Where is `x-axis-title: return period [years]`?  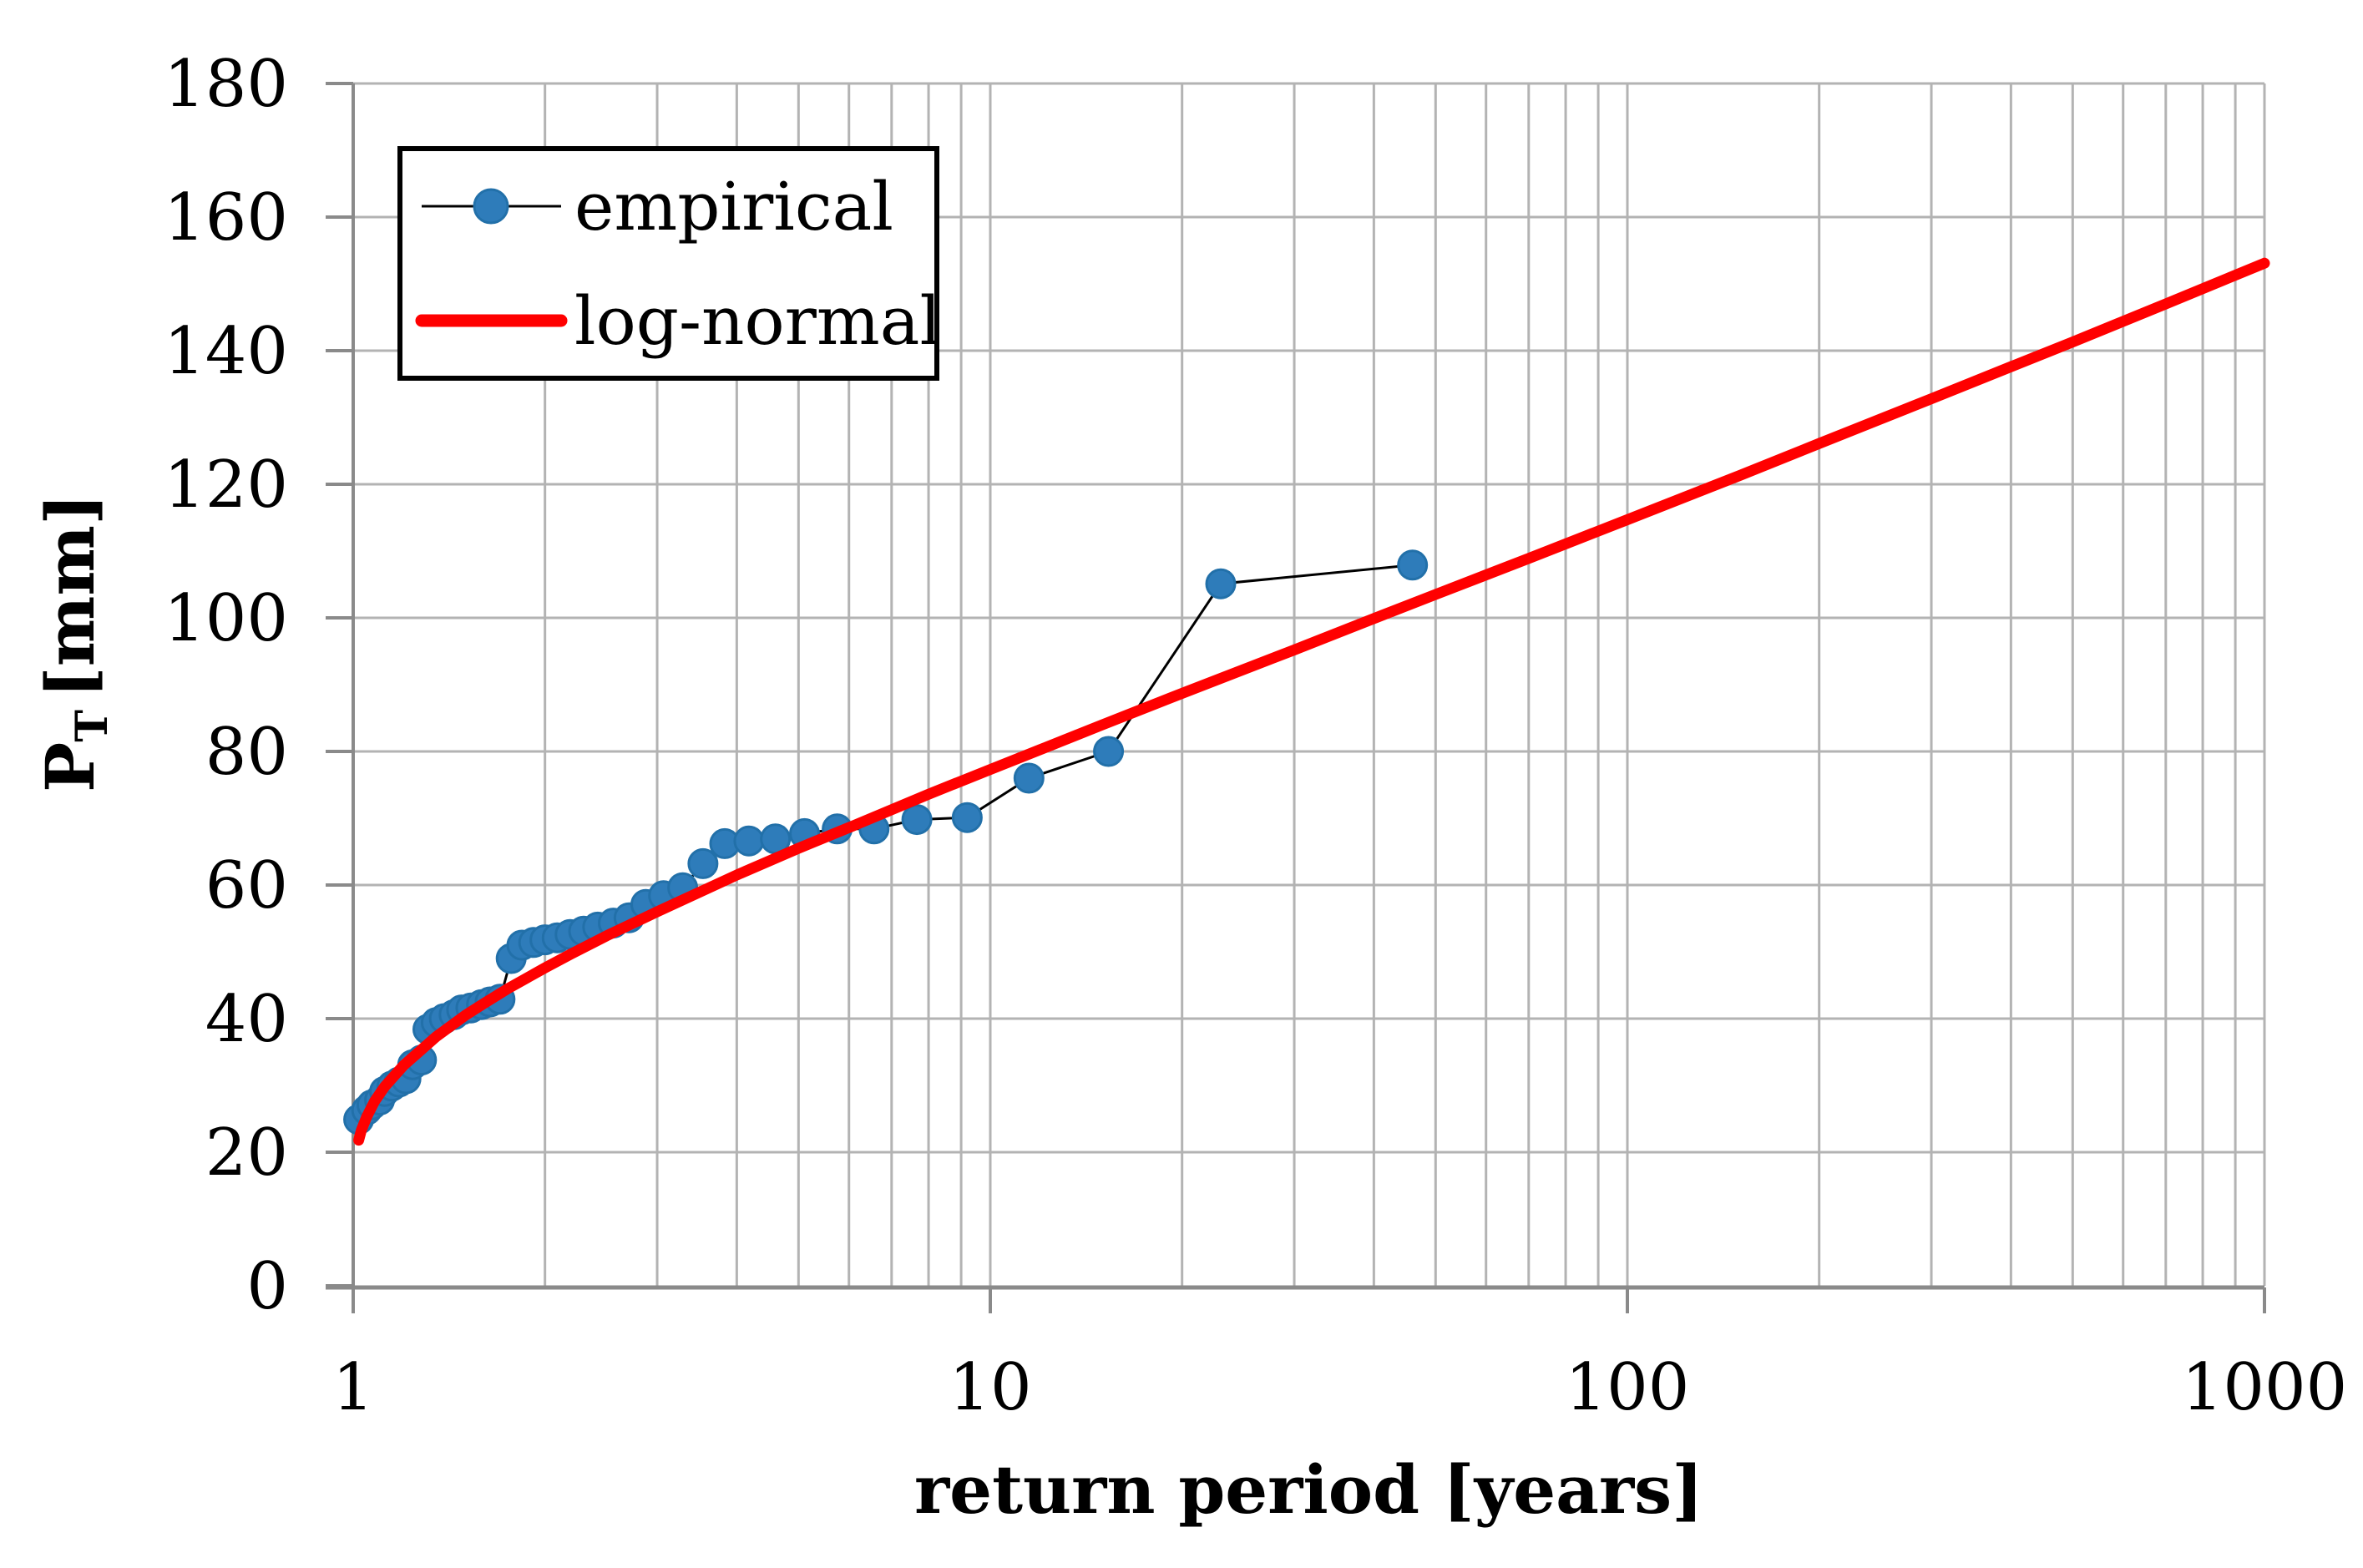 x-axis-title: return period [years] is located at coordinates (1308, 1489).